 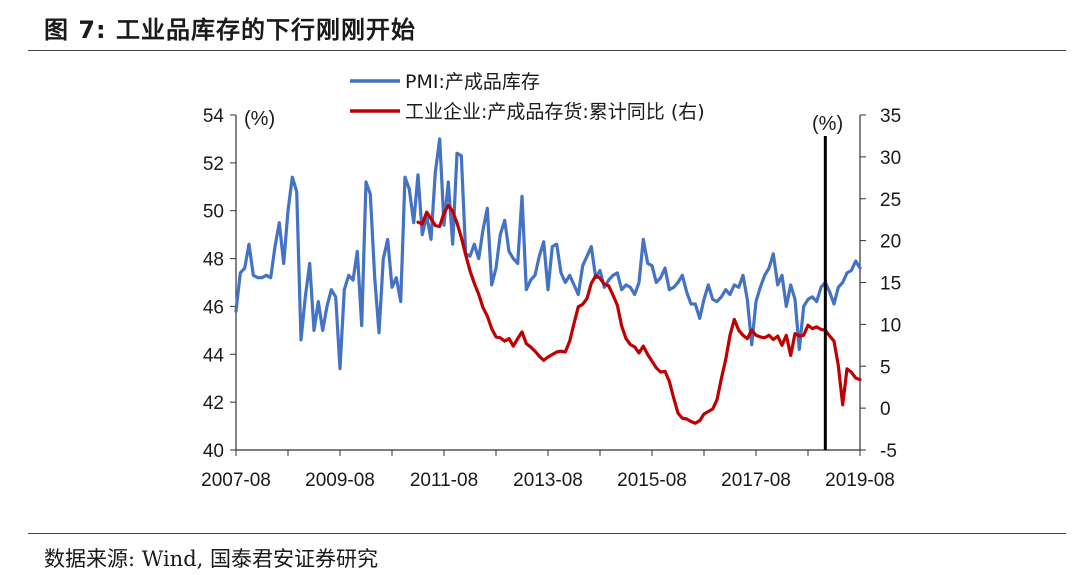 I want to click on title-divider, so click(x=547, y=50).